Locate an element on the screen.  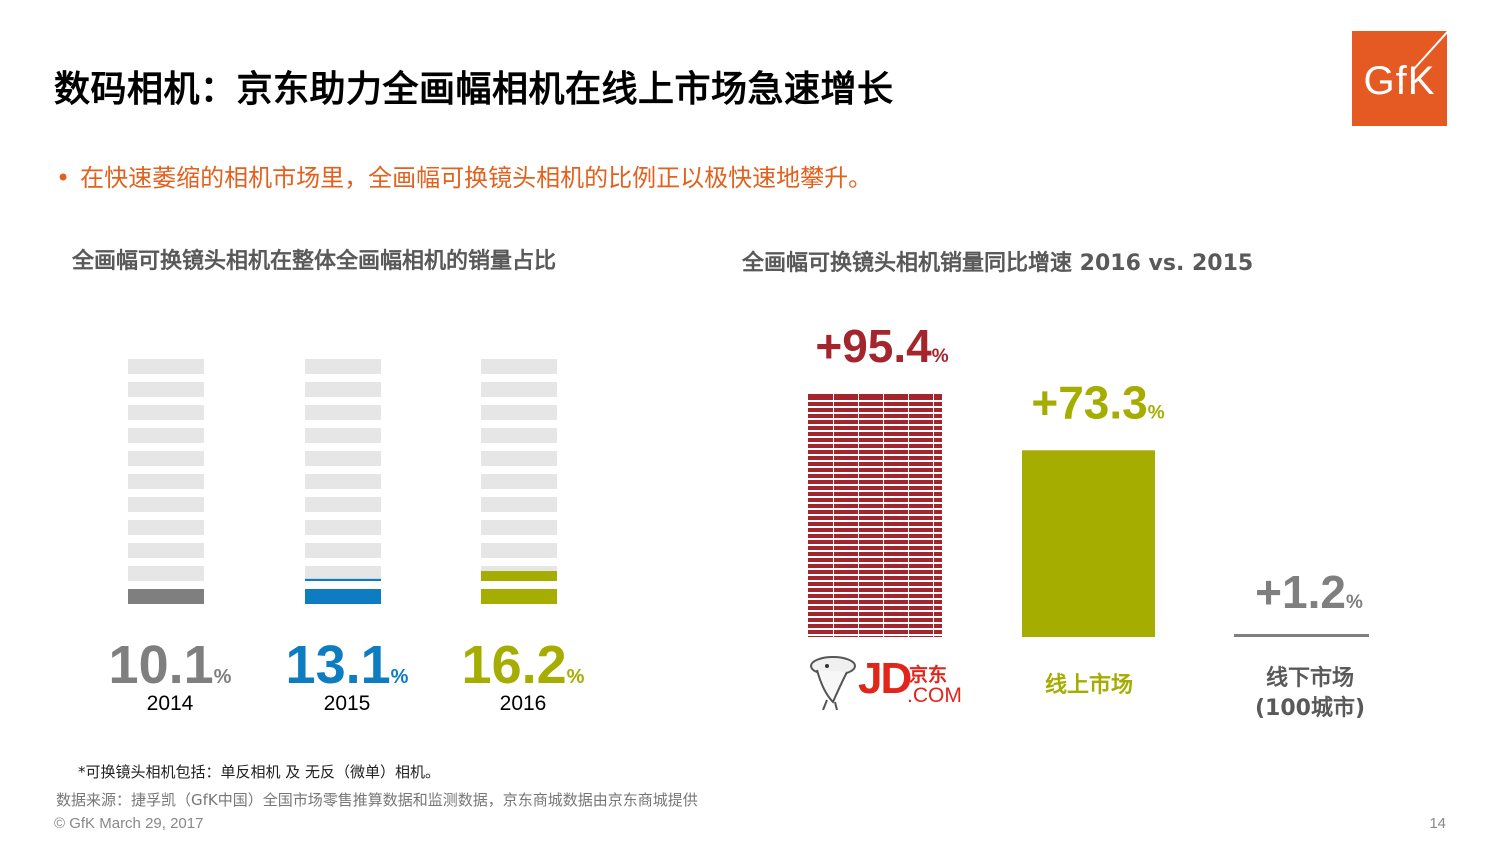
key-finding-text: 在快速萎缩的相机市场里，全画幅可换镜头相机的比例正以极快速地攀升。 is located at coordinates (476, 178).